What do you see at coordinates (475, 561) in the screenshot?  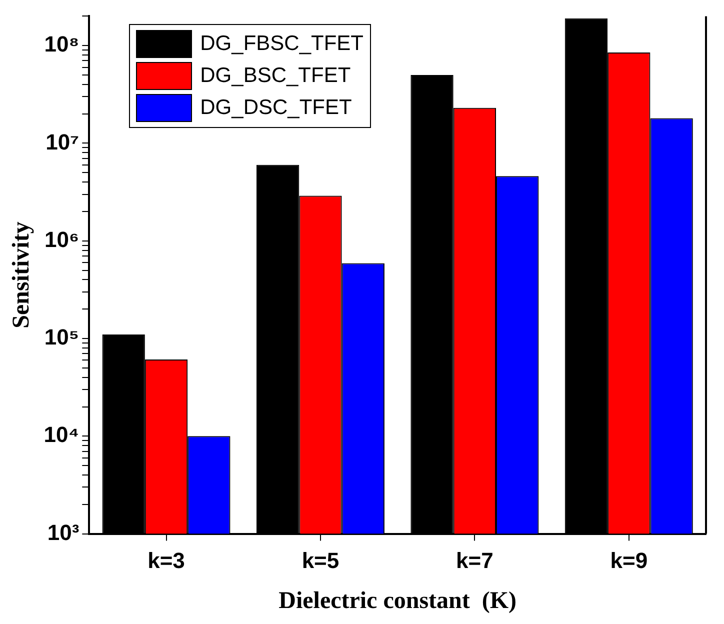 I see `x-tick-label: k=7` at bounding box center [475, 561].